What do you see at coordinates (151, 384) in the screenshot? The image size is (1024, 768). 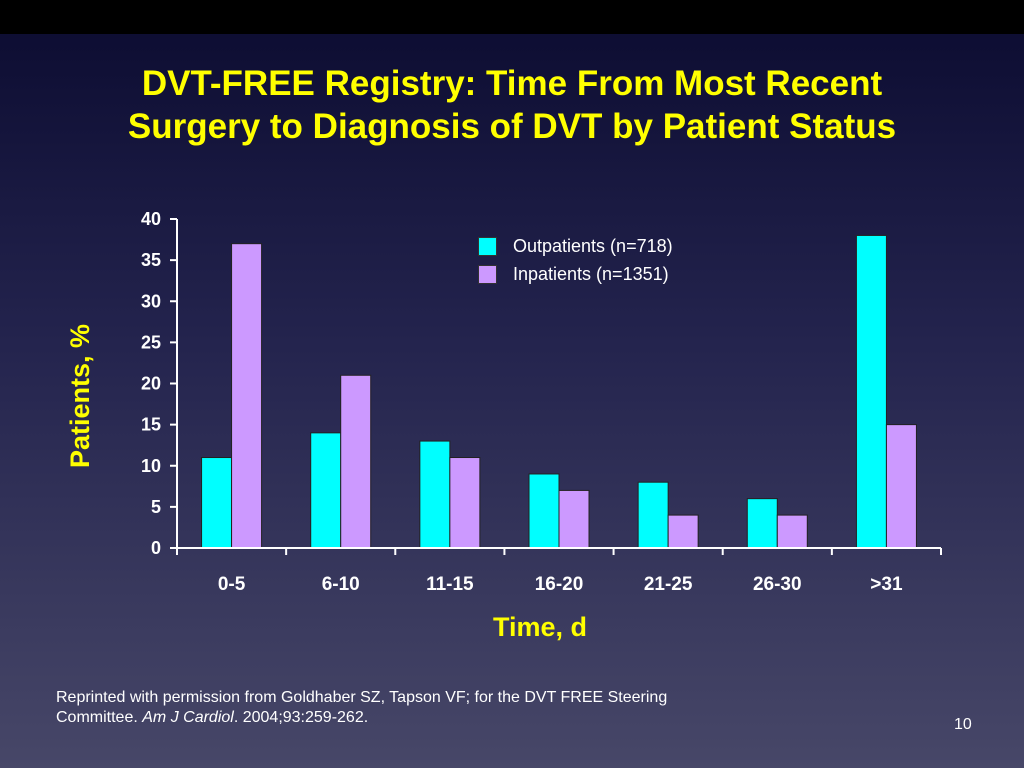 I see `y-tick-label-20: 20` at bounding box center [151, 384].